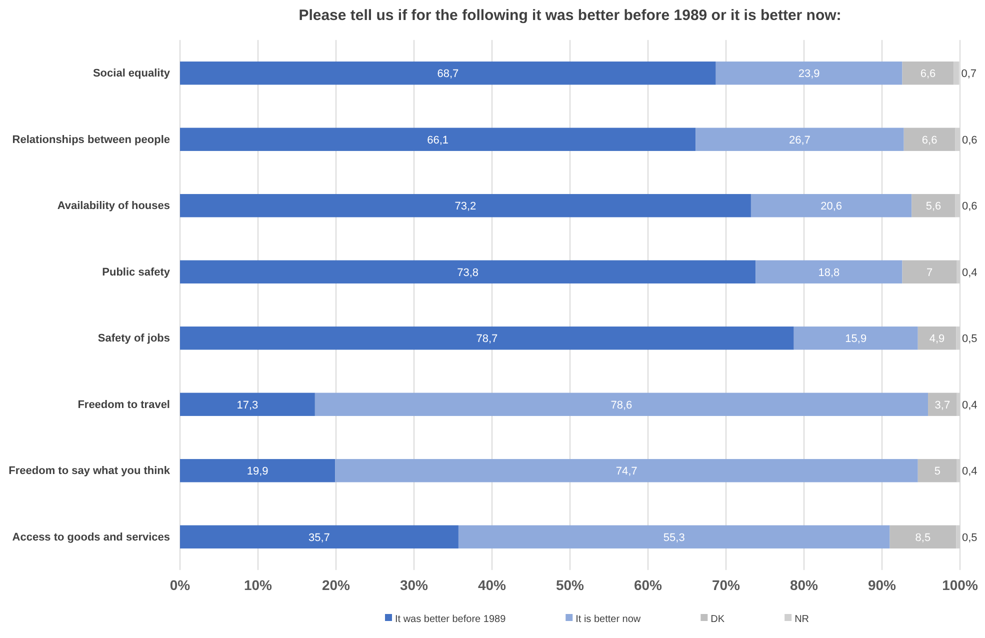  I want to click on y-tick-label: Safety of jobs, so click(134, 338).